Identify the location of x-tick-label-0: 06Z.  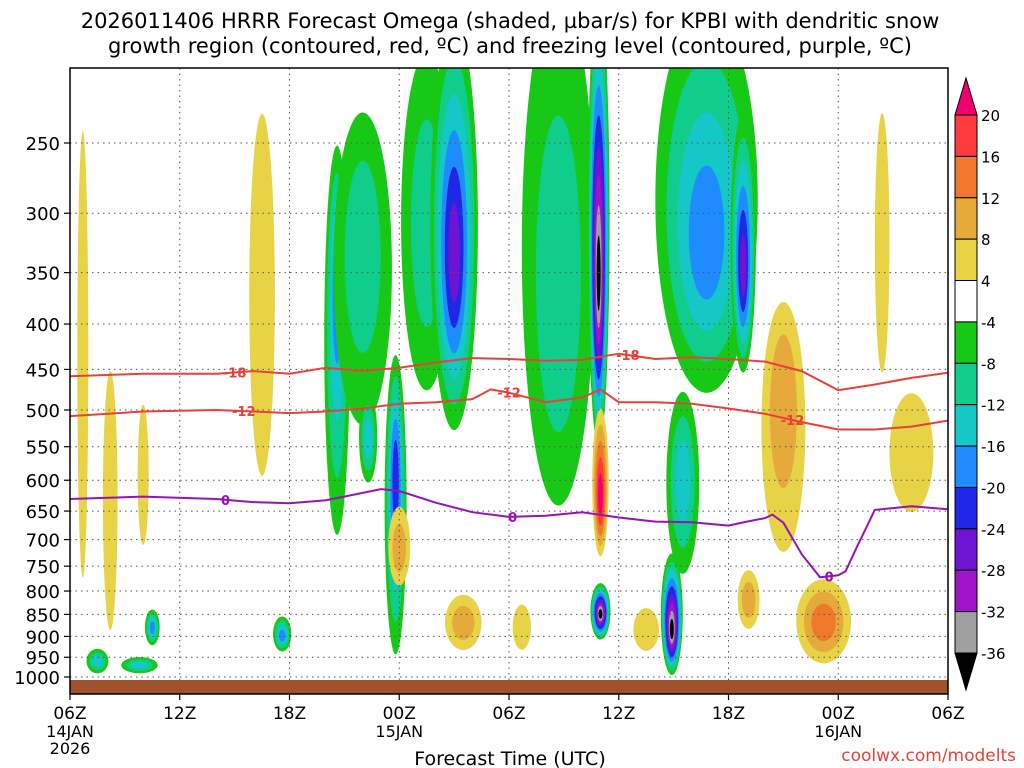
(69, 714).